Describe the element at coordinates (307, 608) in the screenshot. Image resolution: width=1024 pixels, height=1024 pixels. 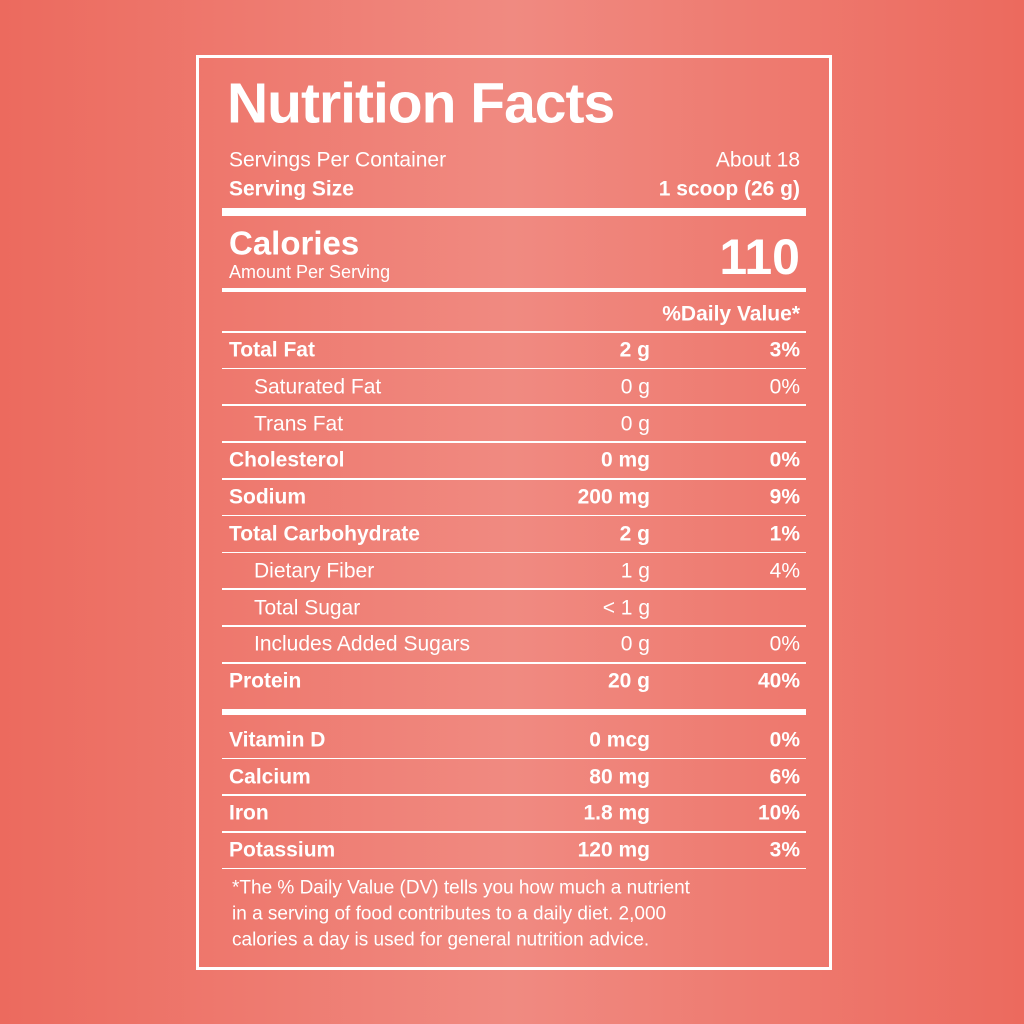
I see `nutrient-name: Total Sugar` at that location.